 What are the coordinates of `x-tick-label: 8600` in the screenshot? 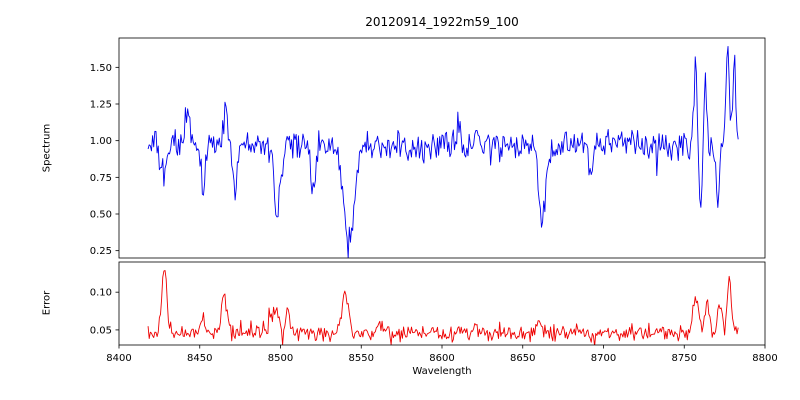 It's located at (441, 358).